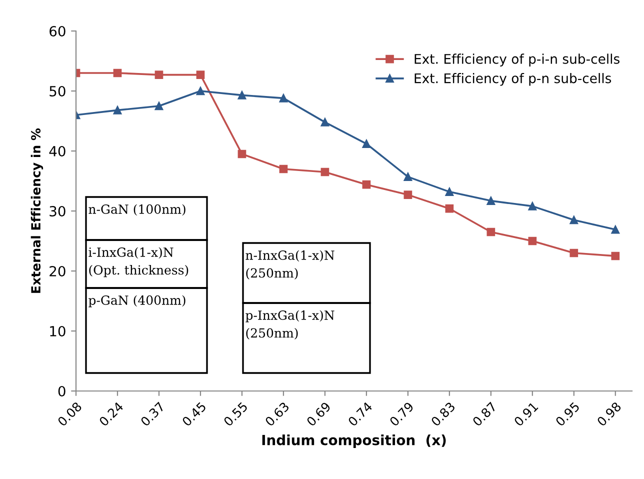 The image size is (644, 479). Describe the element at coordinates (62, 391) in the screenshot. I see `y-tick-label: 0` at that location.